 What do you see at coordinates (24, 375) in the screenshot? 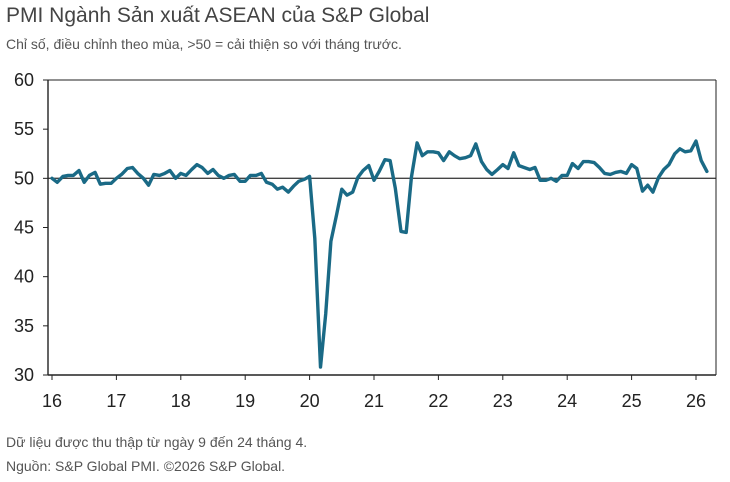
I see `y-tick-label: 30` at bounding box center [24, 375].